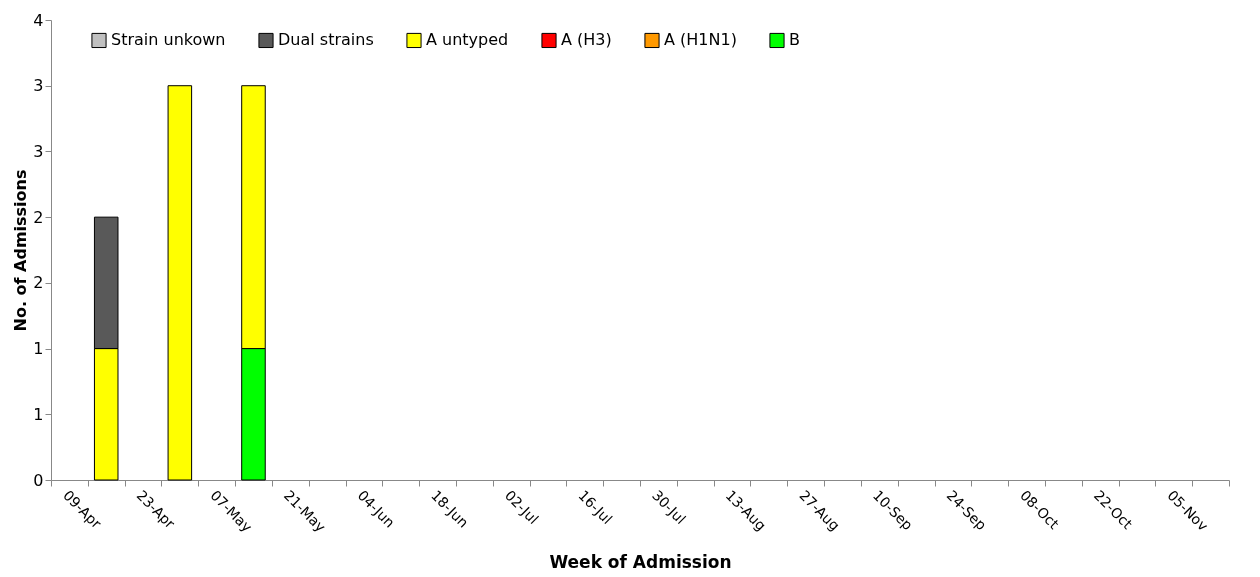  What do you see at coordinates (168, 40) in the screenshot?
I see `legend-label: Strain unkown` at bounding box center [168, 40].